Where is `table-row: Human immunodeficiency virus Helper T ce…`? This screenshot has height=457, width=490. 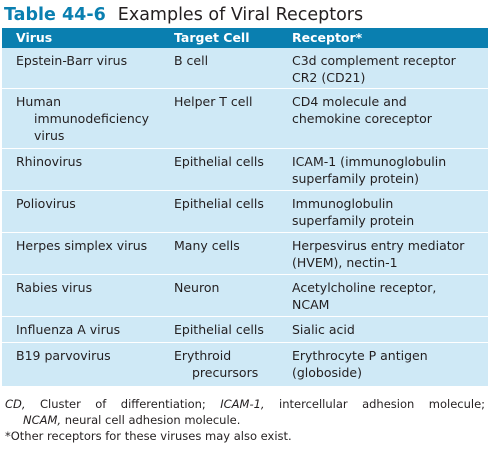
table-row: Human immunodeficiency virus Helper T ce… is located at coordinates (245, 119).